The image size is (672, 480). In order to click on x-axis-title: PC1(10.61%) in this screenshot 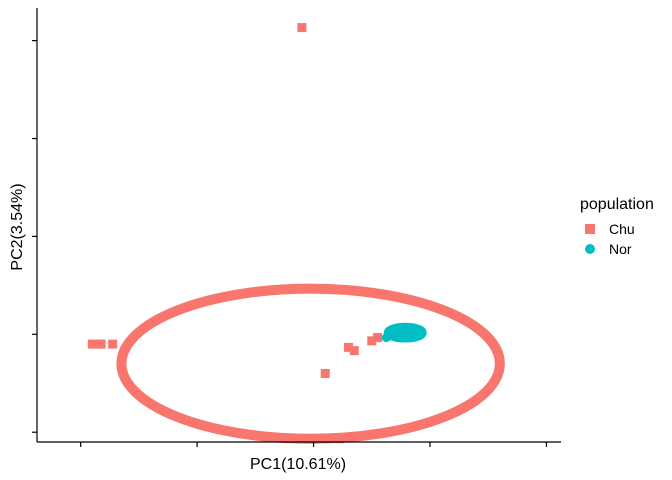, I will do `click(298, 464)`.